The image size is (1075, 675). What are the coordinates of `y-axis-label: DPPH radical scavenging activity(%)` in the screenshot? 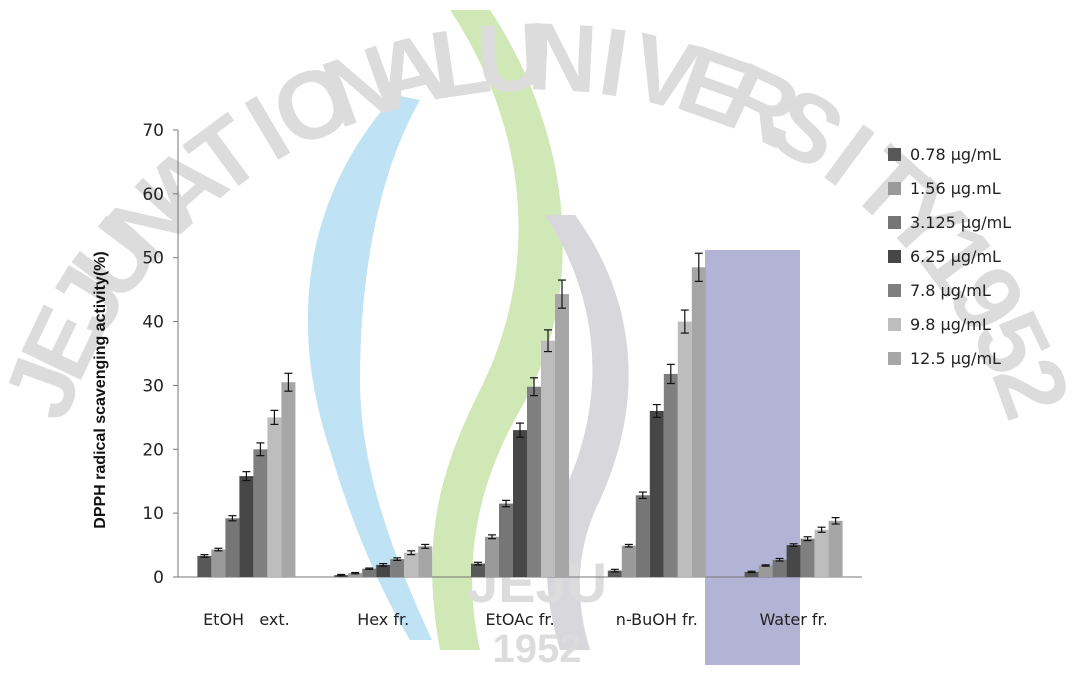 It's located at (100, 389).